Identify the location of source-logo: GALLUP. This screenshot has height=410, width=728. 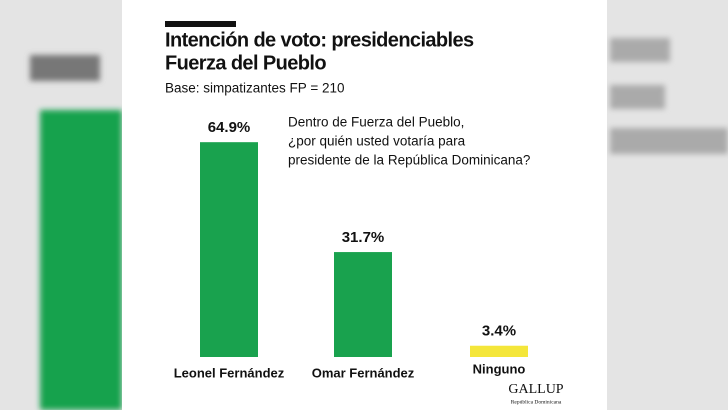
(535, 389).